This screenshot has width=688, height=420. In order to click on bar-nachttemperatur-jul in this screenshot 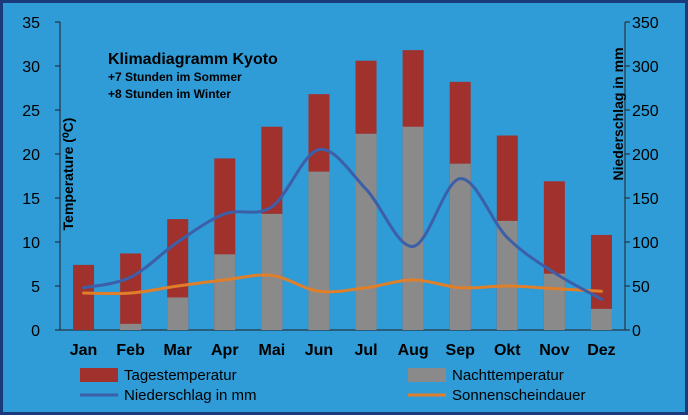, I will do `click(366, 231)`.